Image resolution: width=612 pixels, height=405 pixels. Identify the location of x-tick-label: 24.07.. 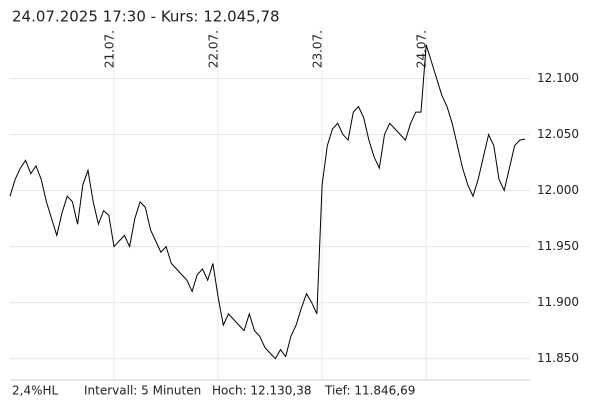
(422, 49).